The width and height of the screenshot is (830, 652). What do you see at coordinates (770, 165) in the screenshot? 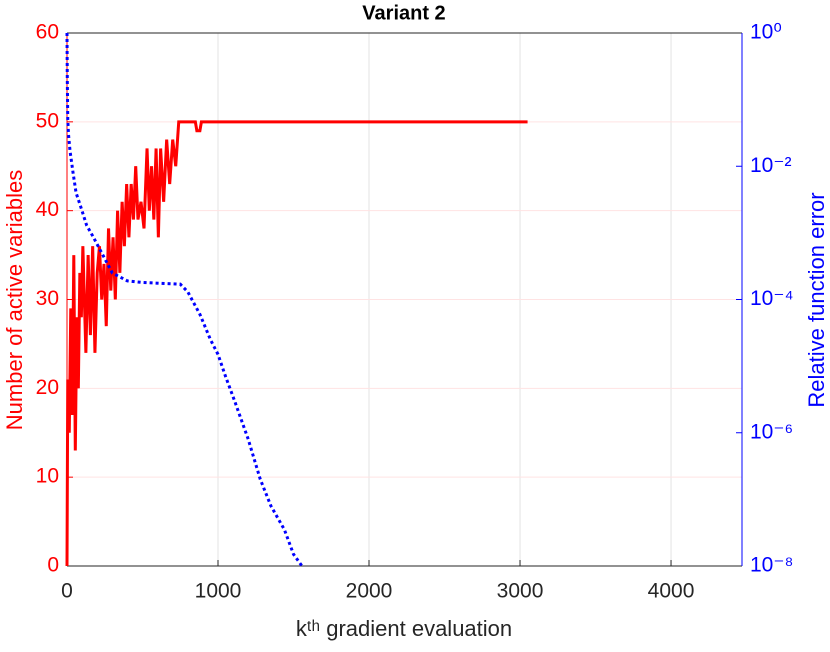
I see `y2-tick-label: 10⁻²` at bounding box center [770, 165].